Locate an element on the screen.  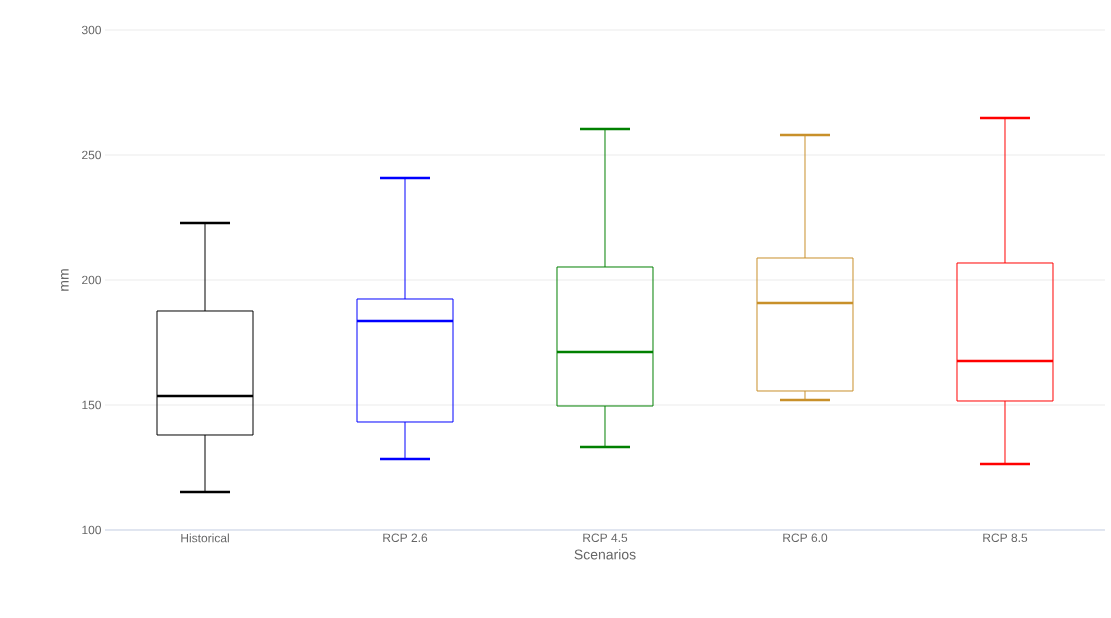
x-tick-label: RCP 4.5 is located at coordinates (605, 538).